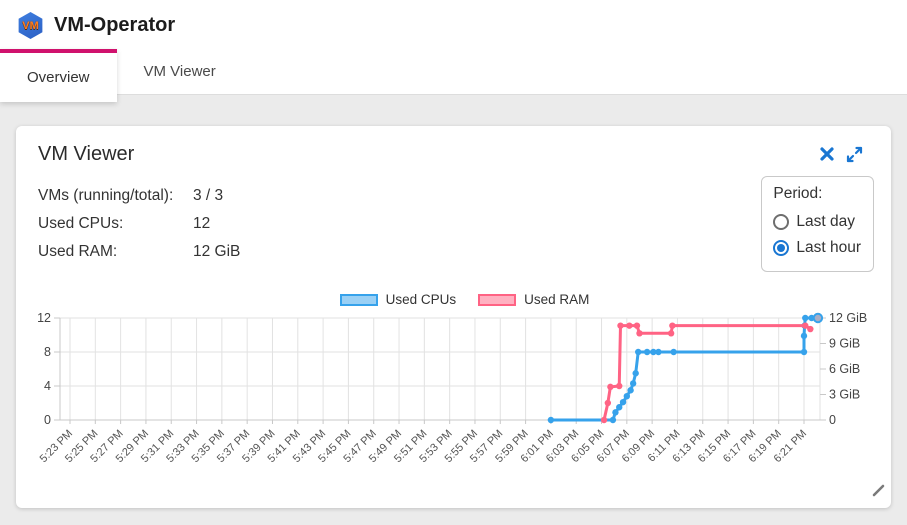  I want to click on tab-overview: Overview, so click(58, 75).